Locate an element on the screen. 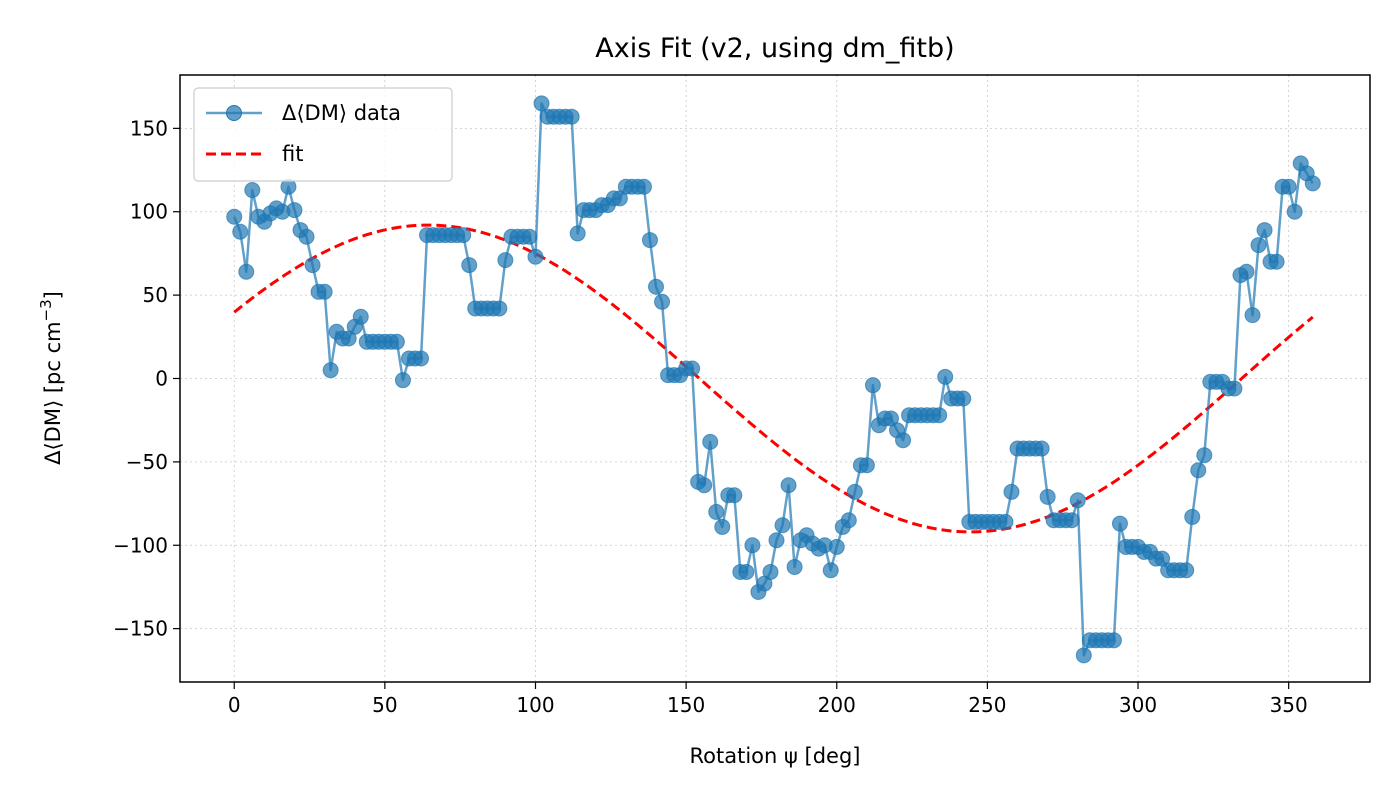 The width and height of the screenshot is (1400, 800). legend-box is located at coordinates (323, 134).